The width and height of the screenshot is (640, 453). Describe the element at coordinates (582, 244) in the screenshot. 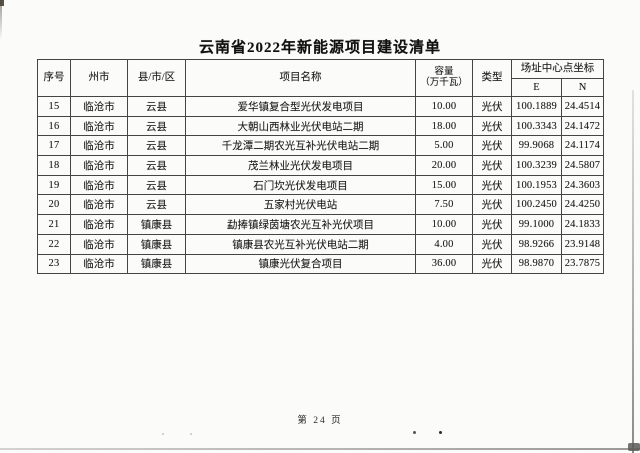

I see `cell-coordinate-n: 23.9148` at that location.